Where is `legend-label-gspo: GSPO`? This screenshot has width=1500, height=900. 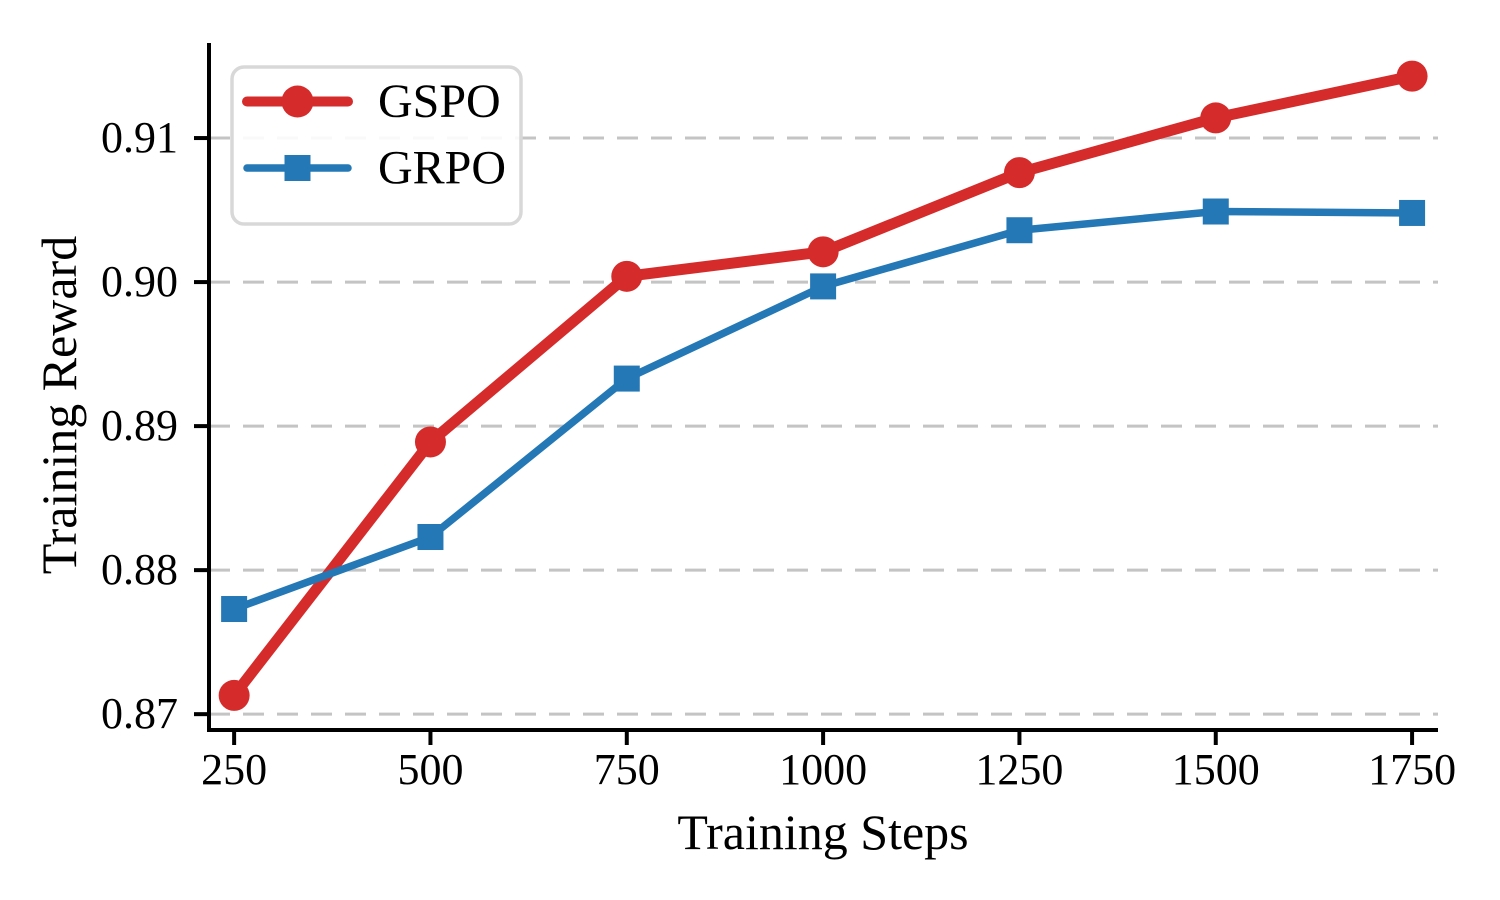
legend-label-gspo: GSPO is located at coordinates (439, 101).